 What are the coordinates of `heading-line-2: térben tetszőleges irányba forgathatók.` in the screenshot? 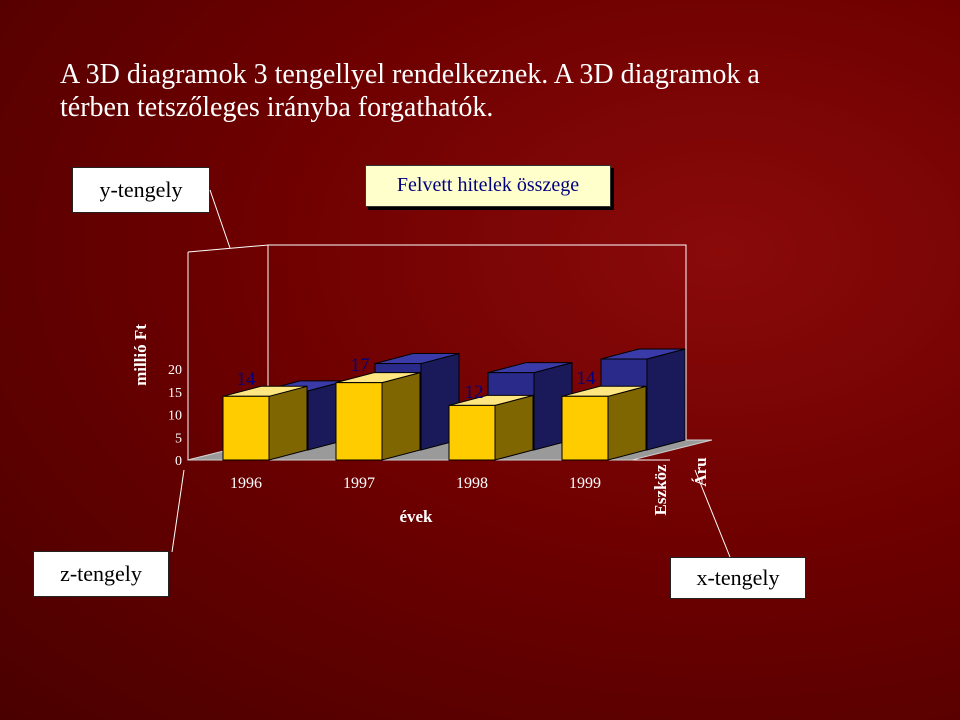 It's located at (277, 107).